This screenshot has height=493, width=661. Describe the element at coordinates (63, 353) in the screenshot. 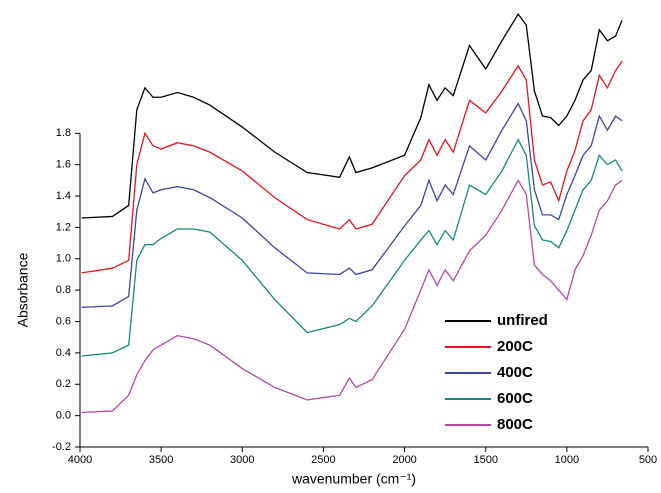

I see `y-tick-label: 0.4` at that location.